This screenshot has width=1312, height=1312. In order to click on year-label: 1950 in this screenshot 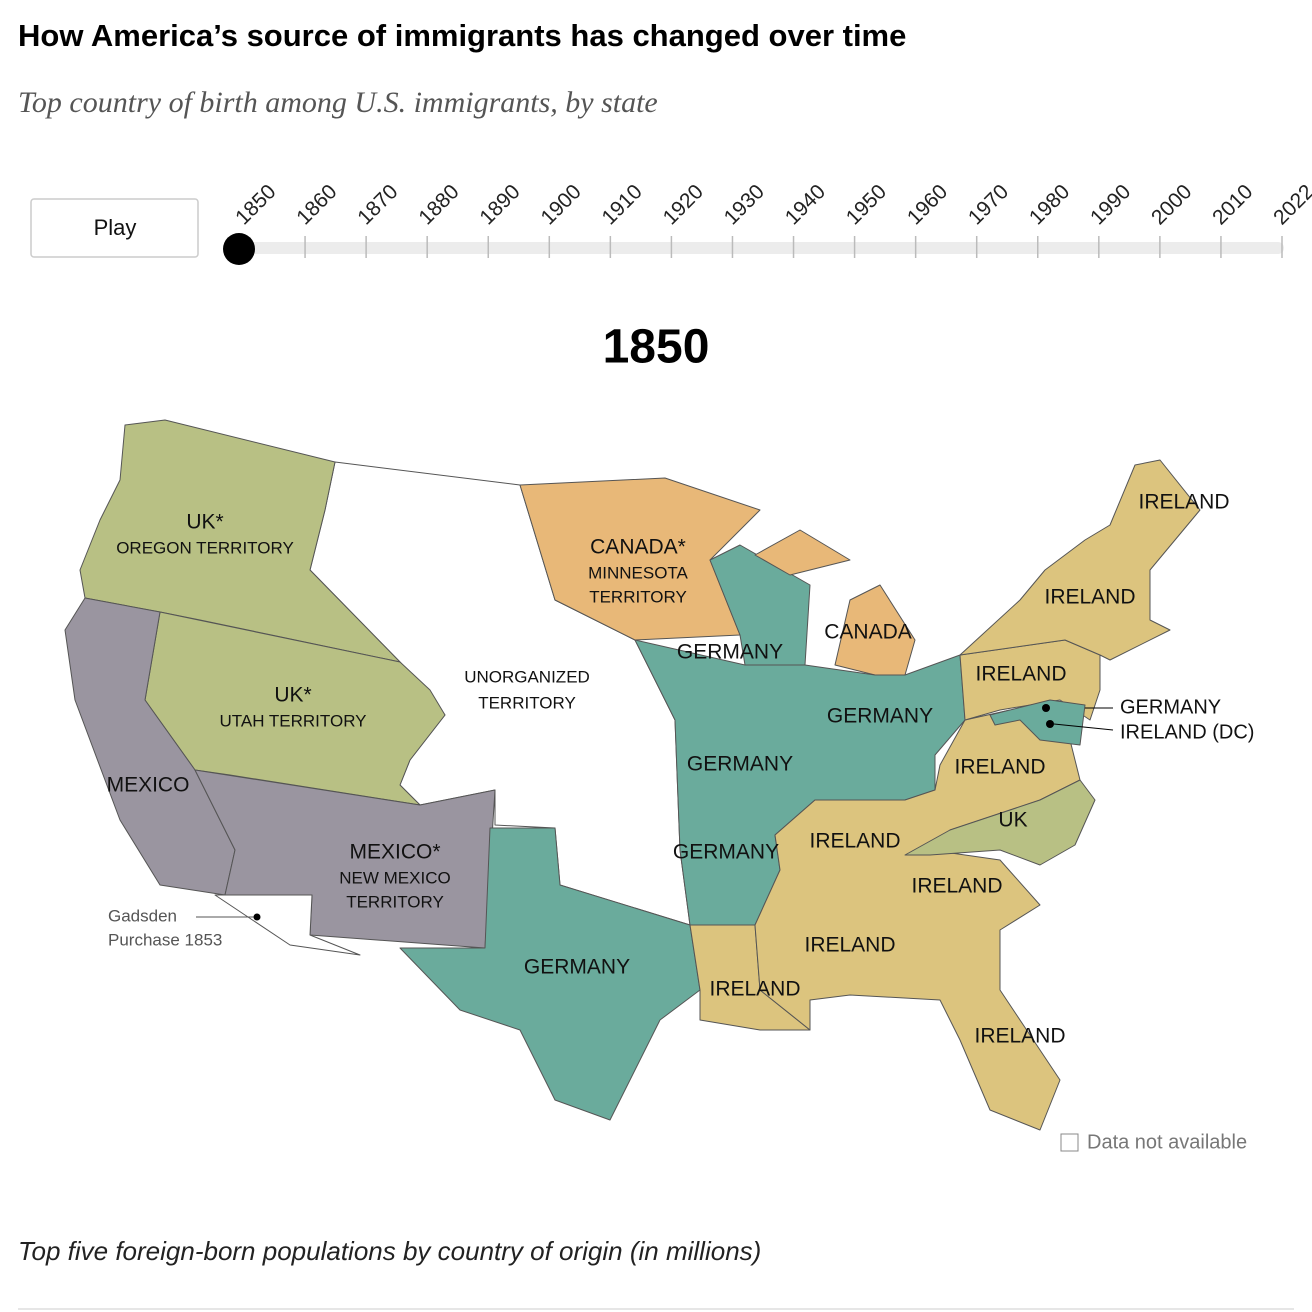, I will do `click(866, 204)`.